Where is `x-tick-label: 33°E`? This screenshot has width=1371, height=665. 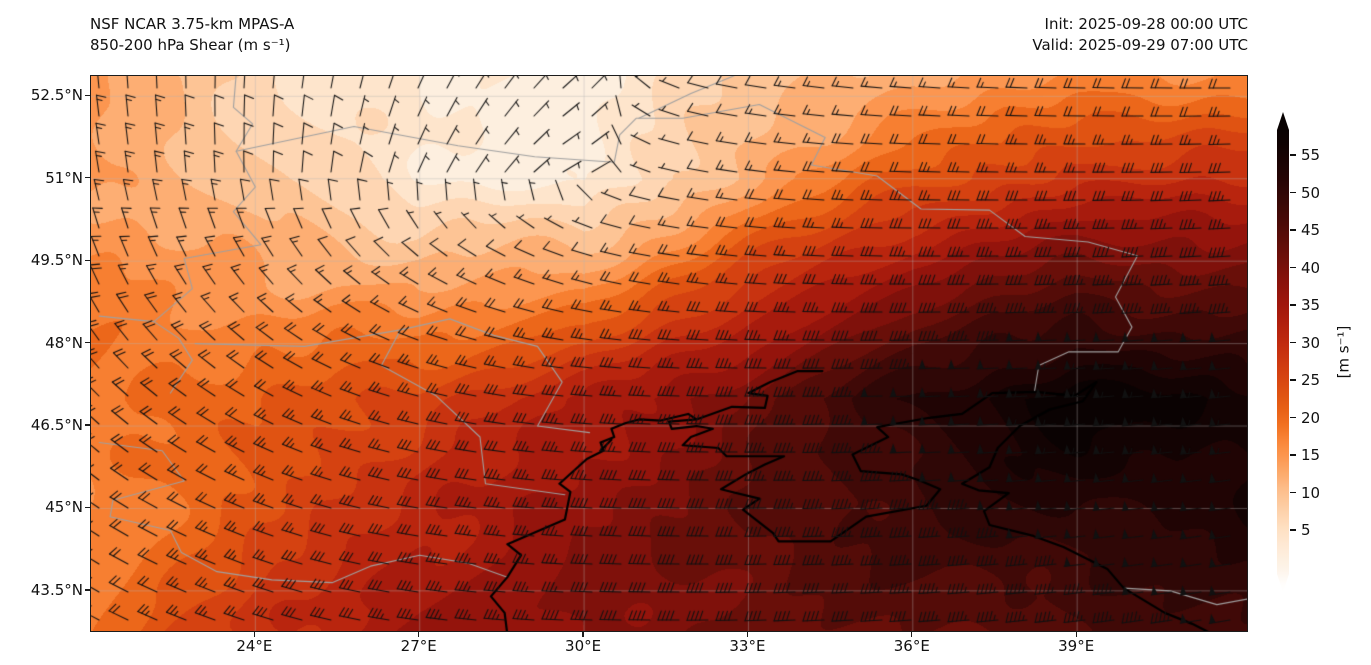 x-tick-label: 33°E is located at coordinates (747, 646).